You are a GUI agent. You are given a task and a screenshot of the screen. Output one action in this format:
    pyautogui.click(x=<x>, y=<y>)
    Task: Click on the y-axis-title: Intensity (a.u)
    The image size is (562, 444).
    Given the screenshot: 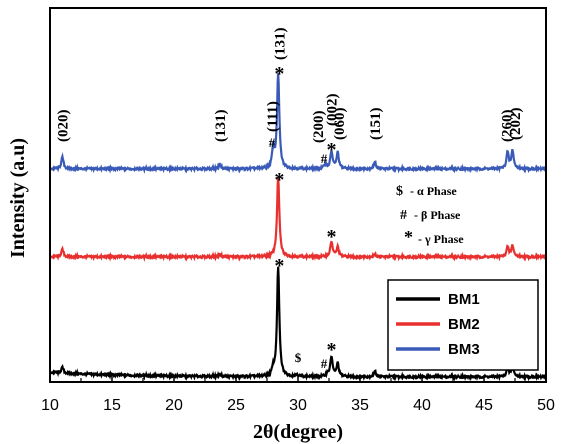 What is the action you would take?
    pyautogui.click(x=18, y=198)
    